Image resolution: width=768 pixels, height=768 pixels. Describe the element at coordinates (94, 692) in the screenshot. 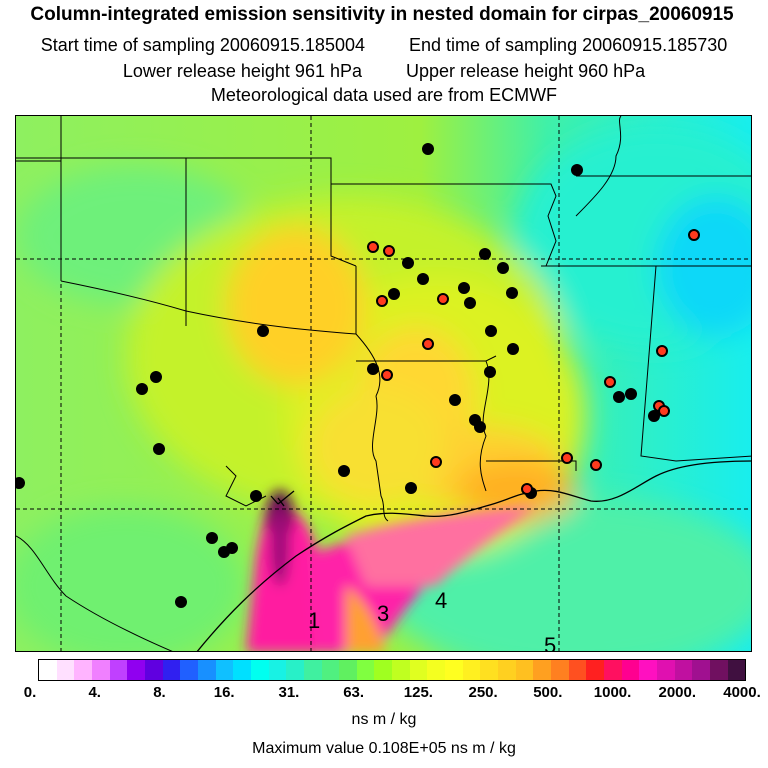

I see `colorbar-tick-label: 4.` at that location.